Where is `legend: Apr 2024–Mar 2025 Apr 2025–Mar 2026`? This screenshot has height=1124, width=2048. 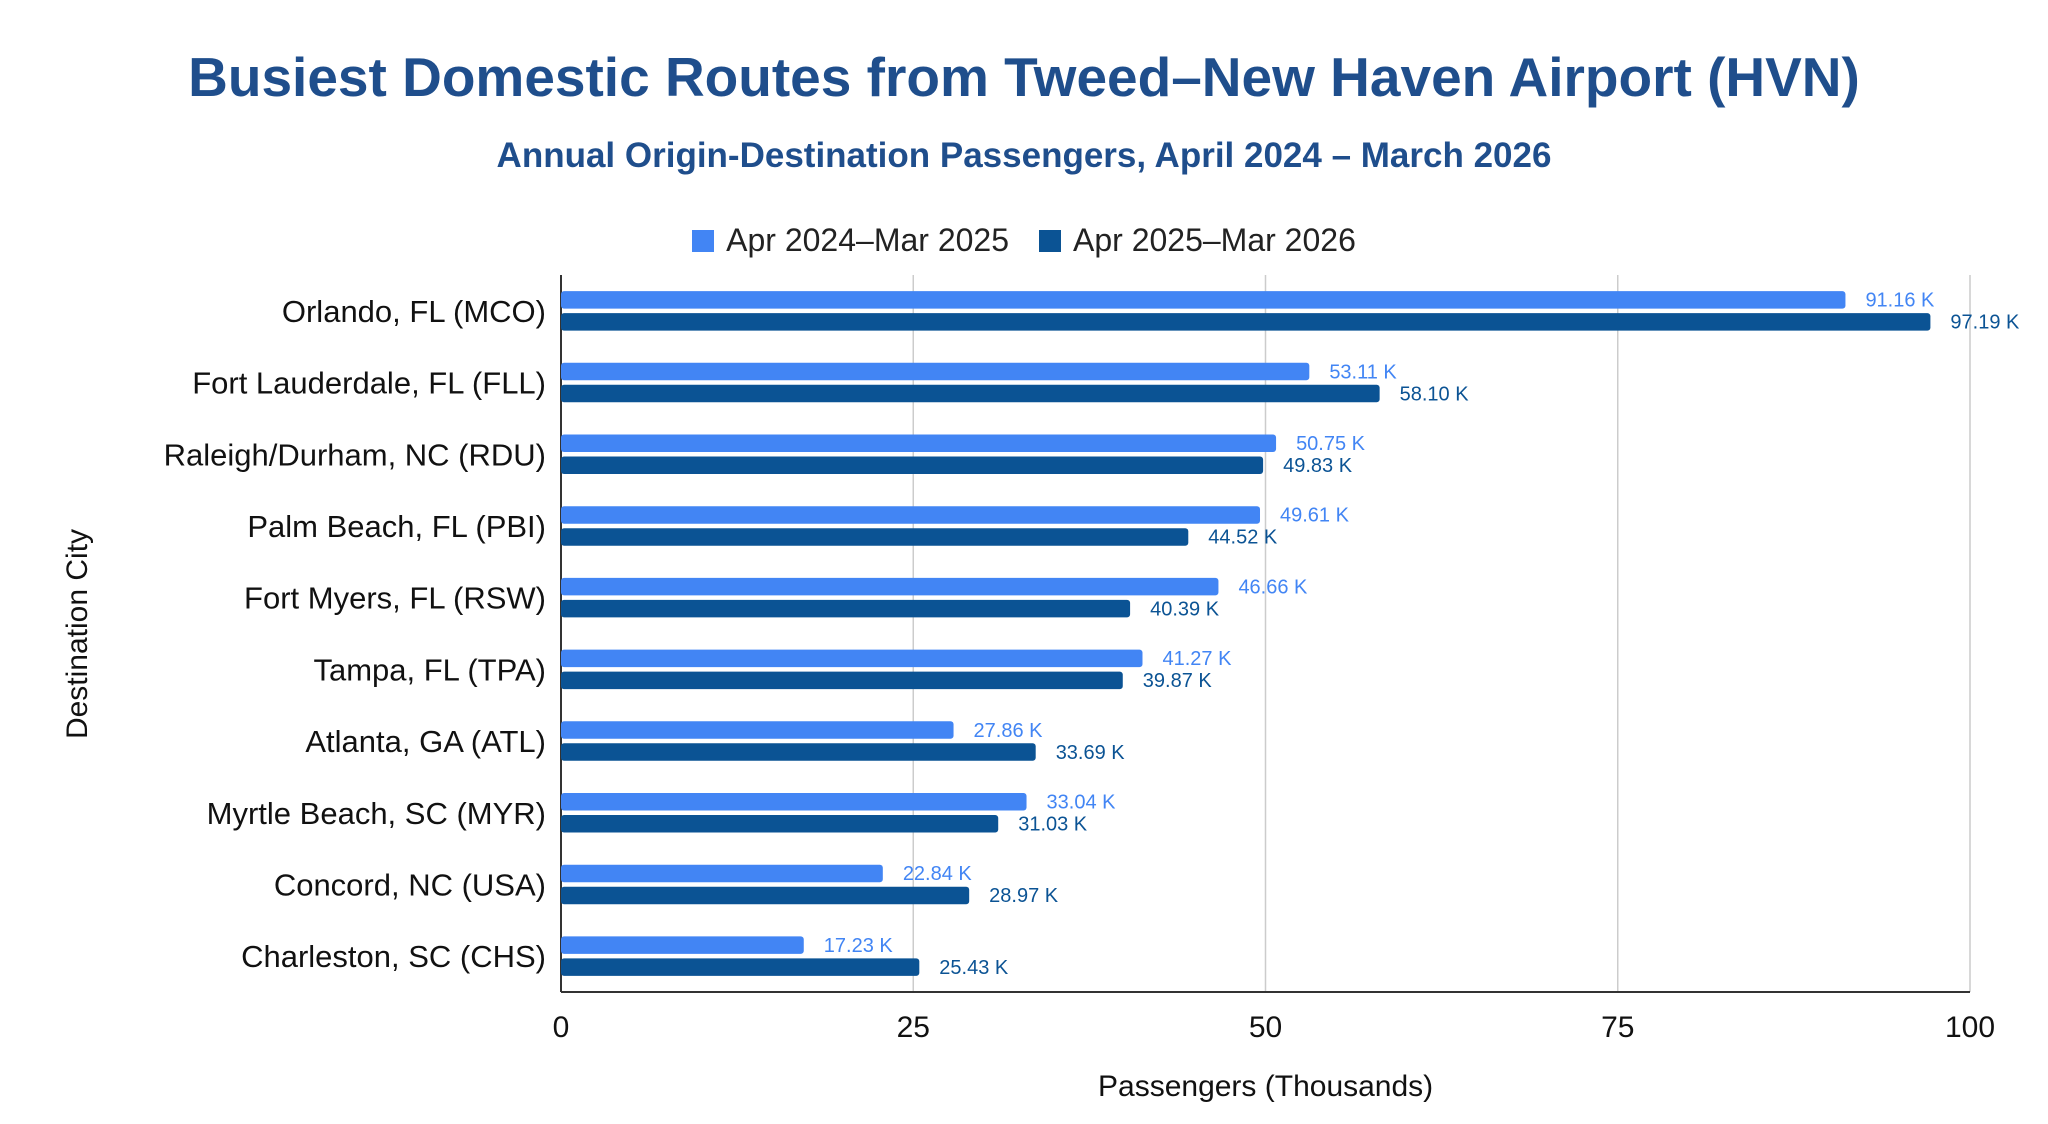
legend: Apr 2024–Mar 2025 Apr 2025–Mar 2026 is located at coordinates (1024, 240).